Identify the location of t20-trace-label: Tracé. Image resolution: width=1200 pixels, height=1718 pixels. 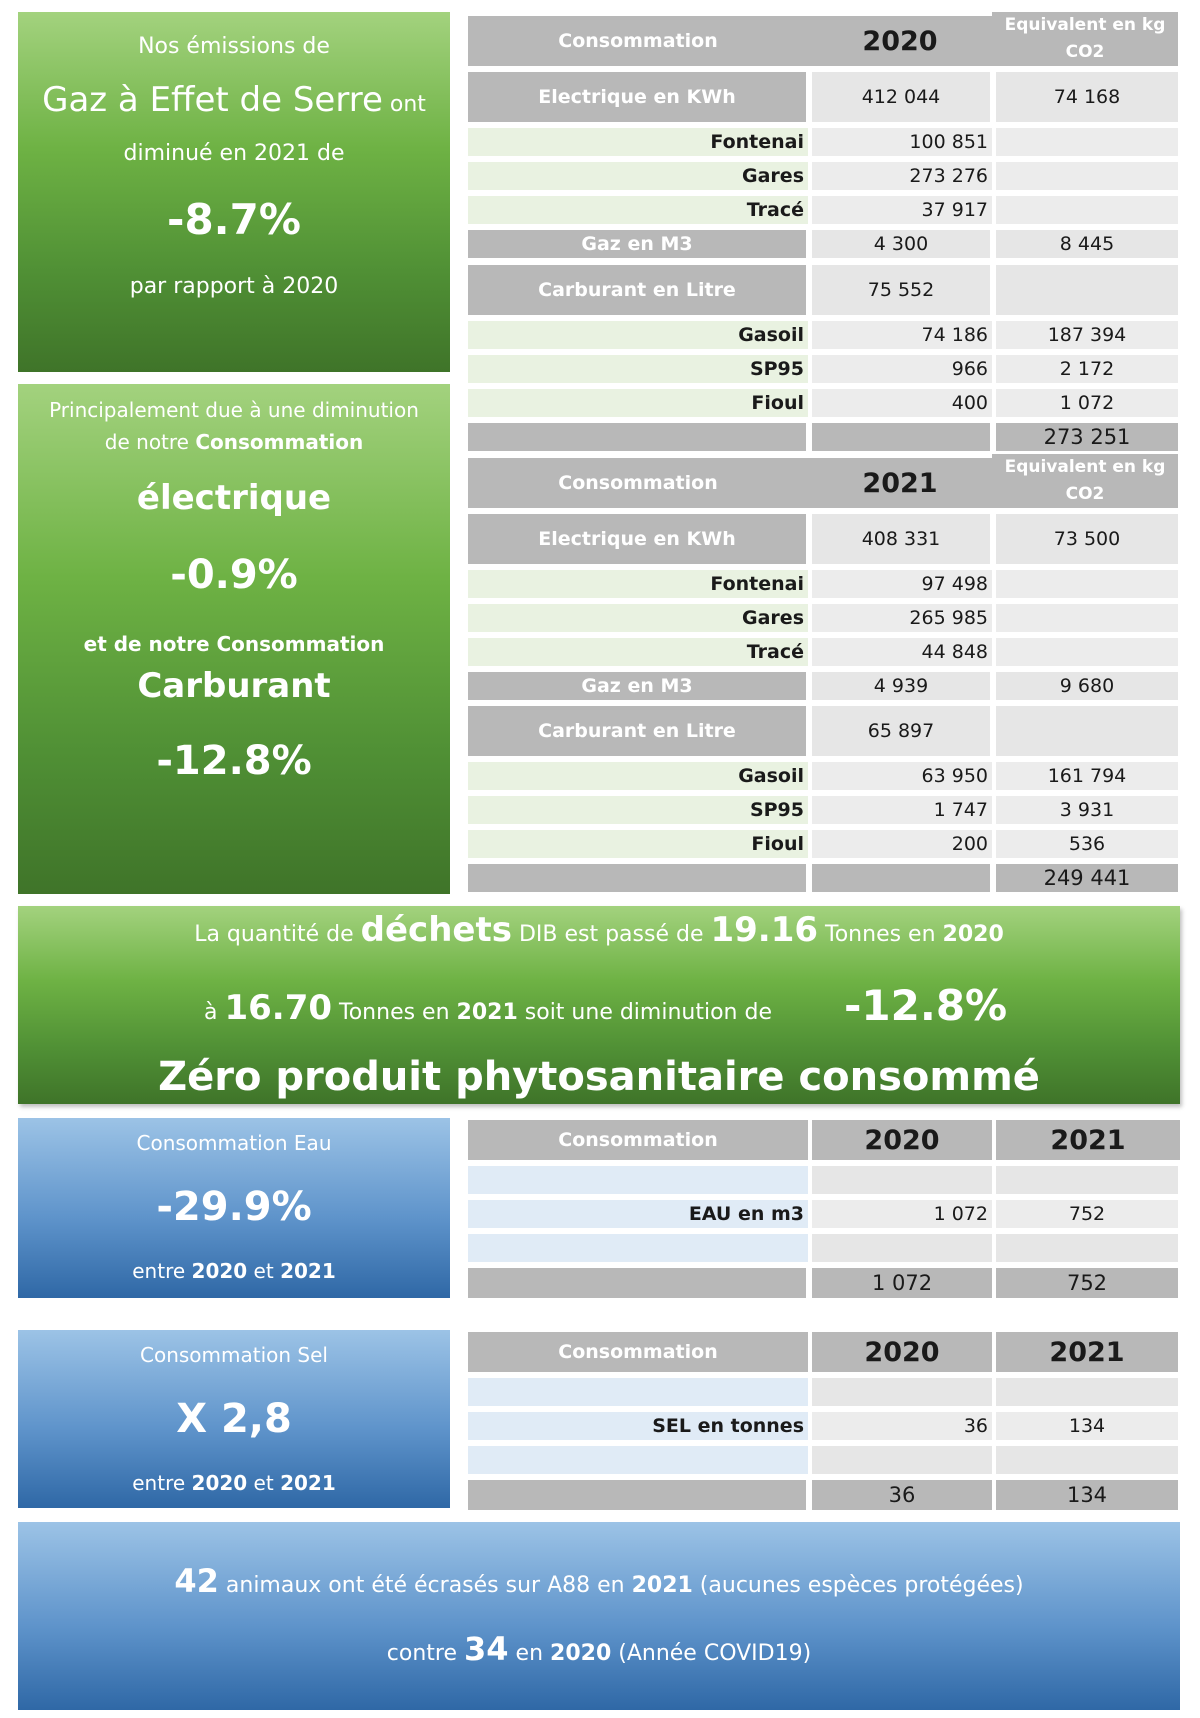
(638, 210).